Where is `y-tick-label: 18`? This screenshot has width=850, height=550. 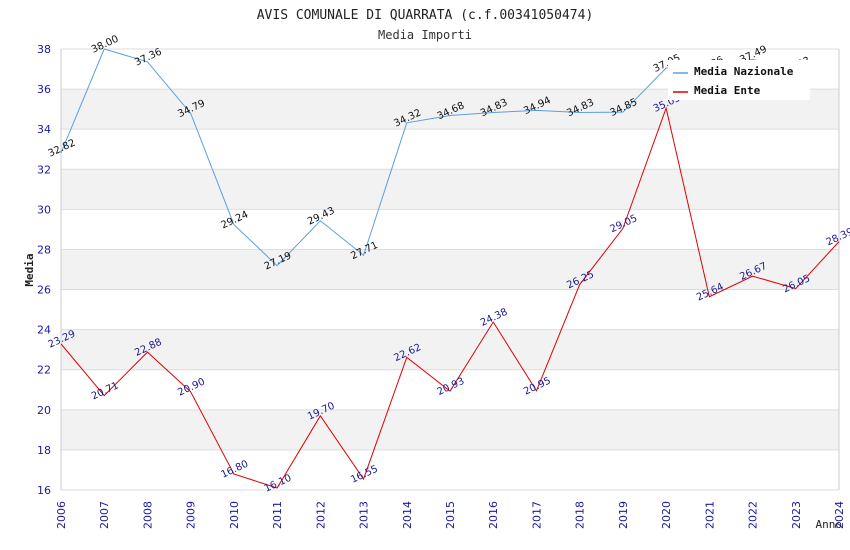
y-tick-label: 18 is located at coordinates (44, 450).